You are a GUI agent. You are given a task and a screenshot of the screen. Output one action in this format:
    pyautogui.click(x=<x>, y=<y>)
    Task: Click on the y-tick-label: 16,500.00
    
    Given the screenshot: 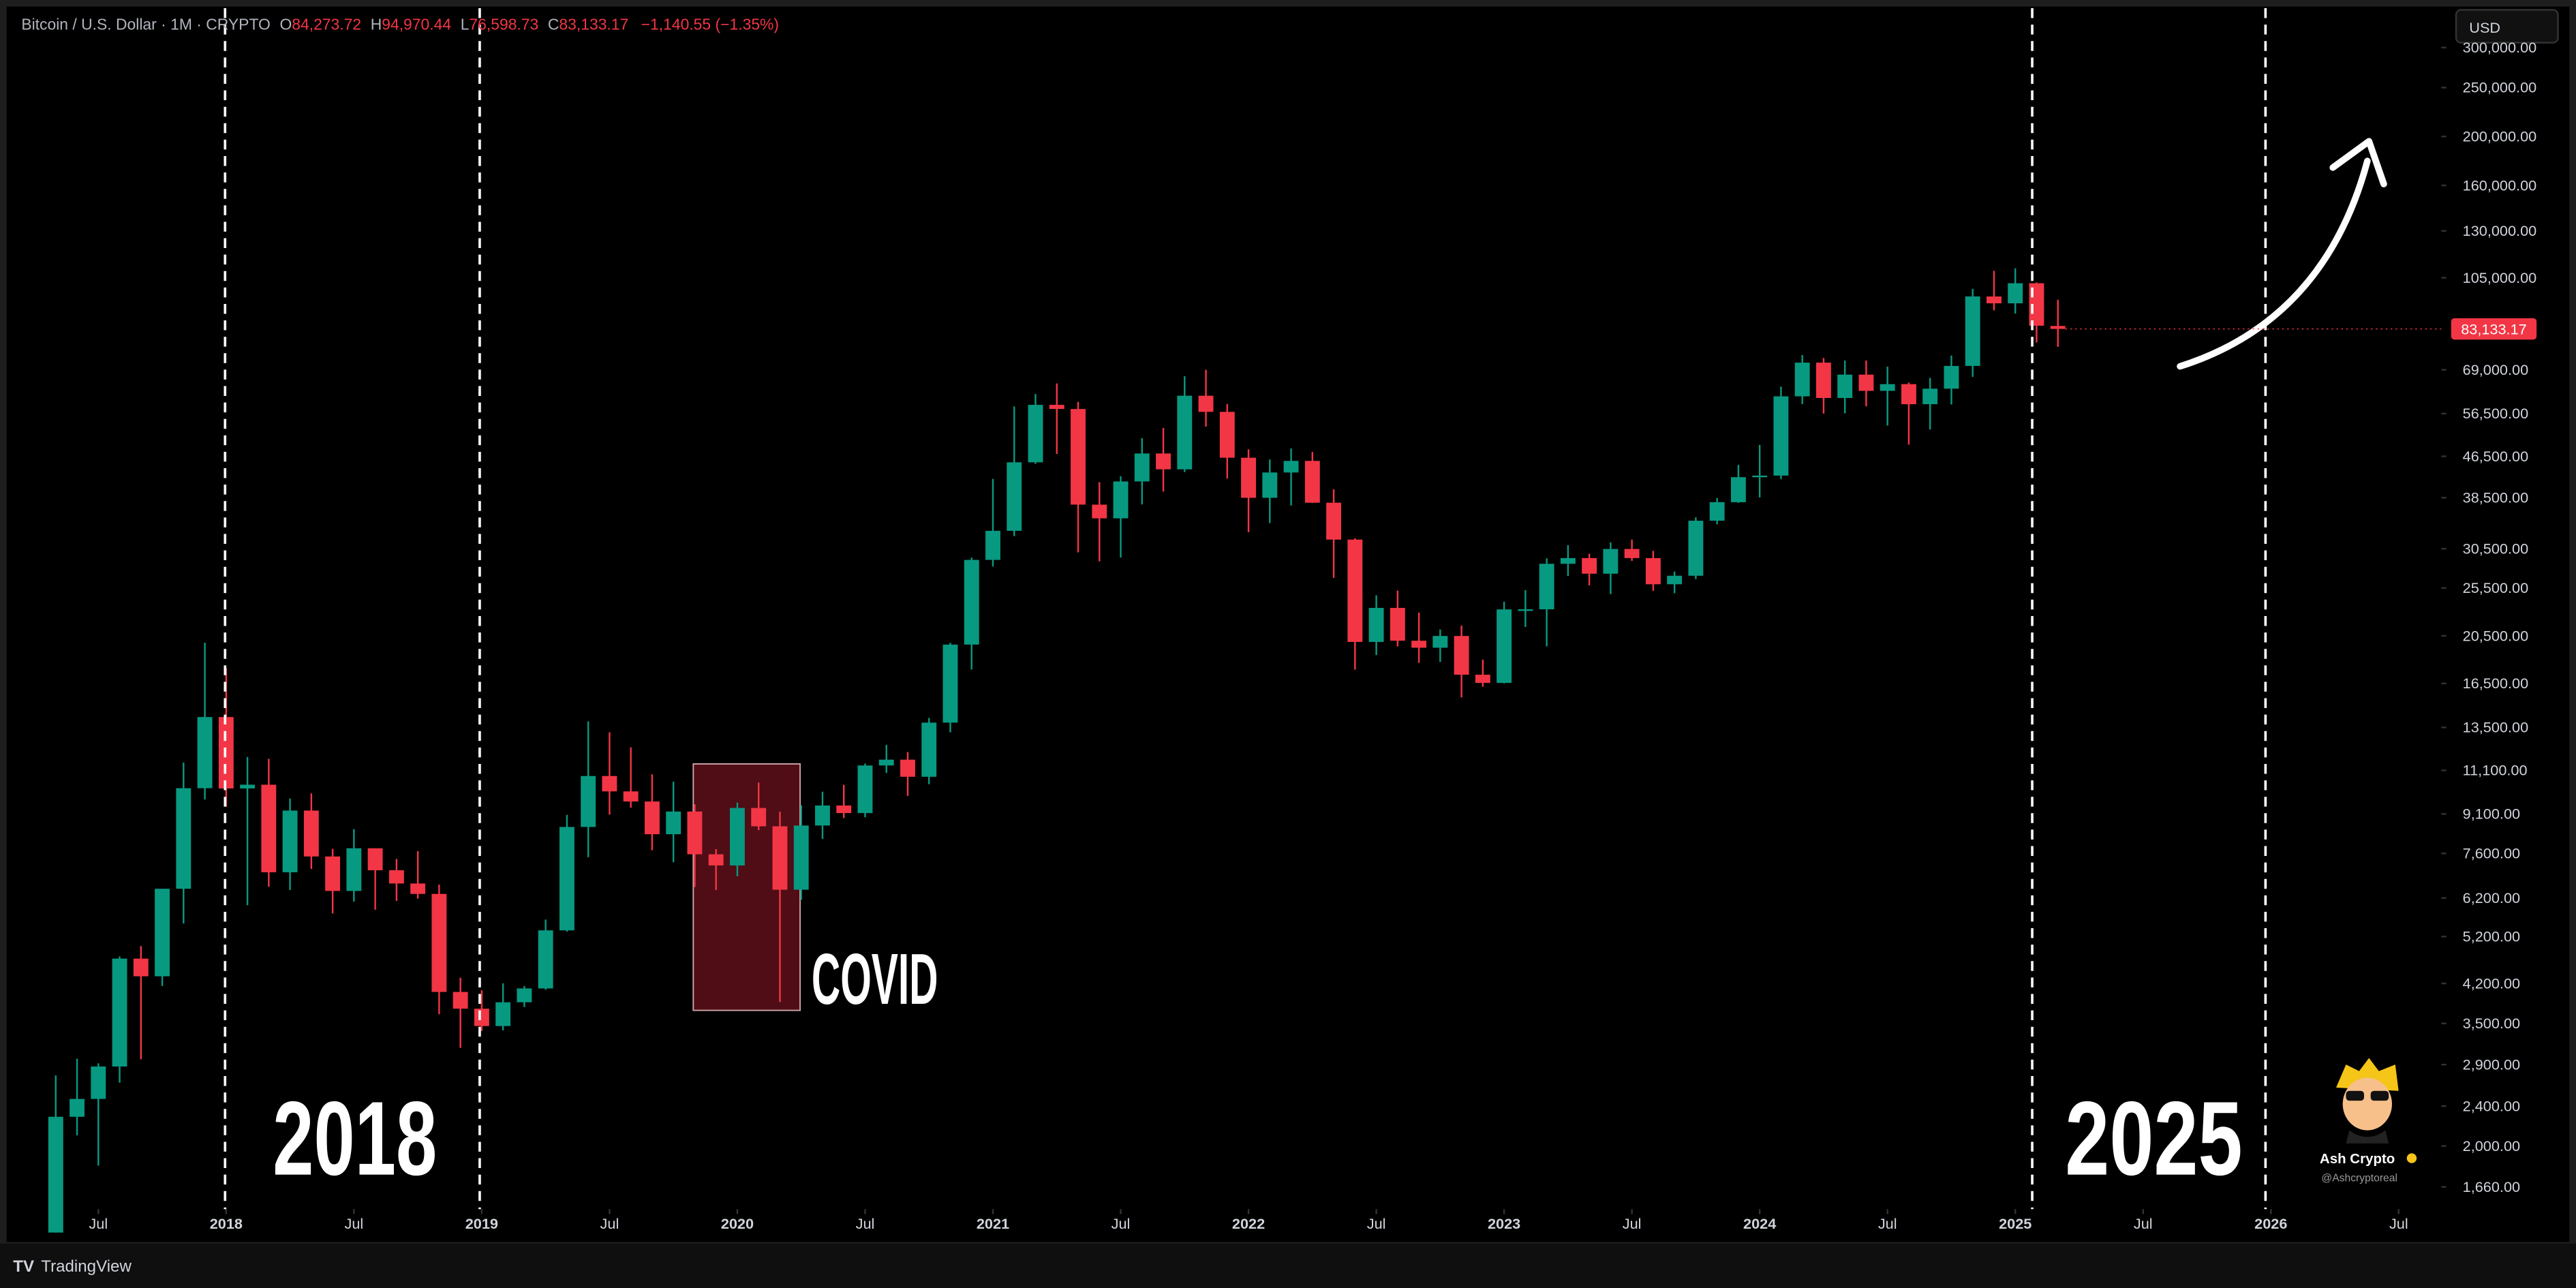 What is the action you would take?
    pyautogui.click(x=2495, y=684)
    